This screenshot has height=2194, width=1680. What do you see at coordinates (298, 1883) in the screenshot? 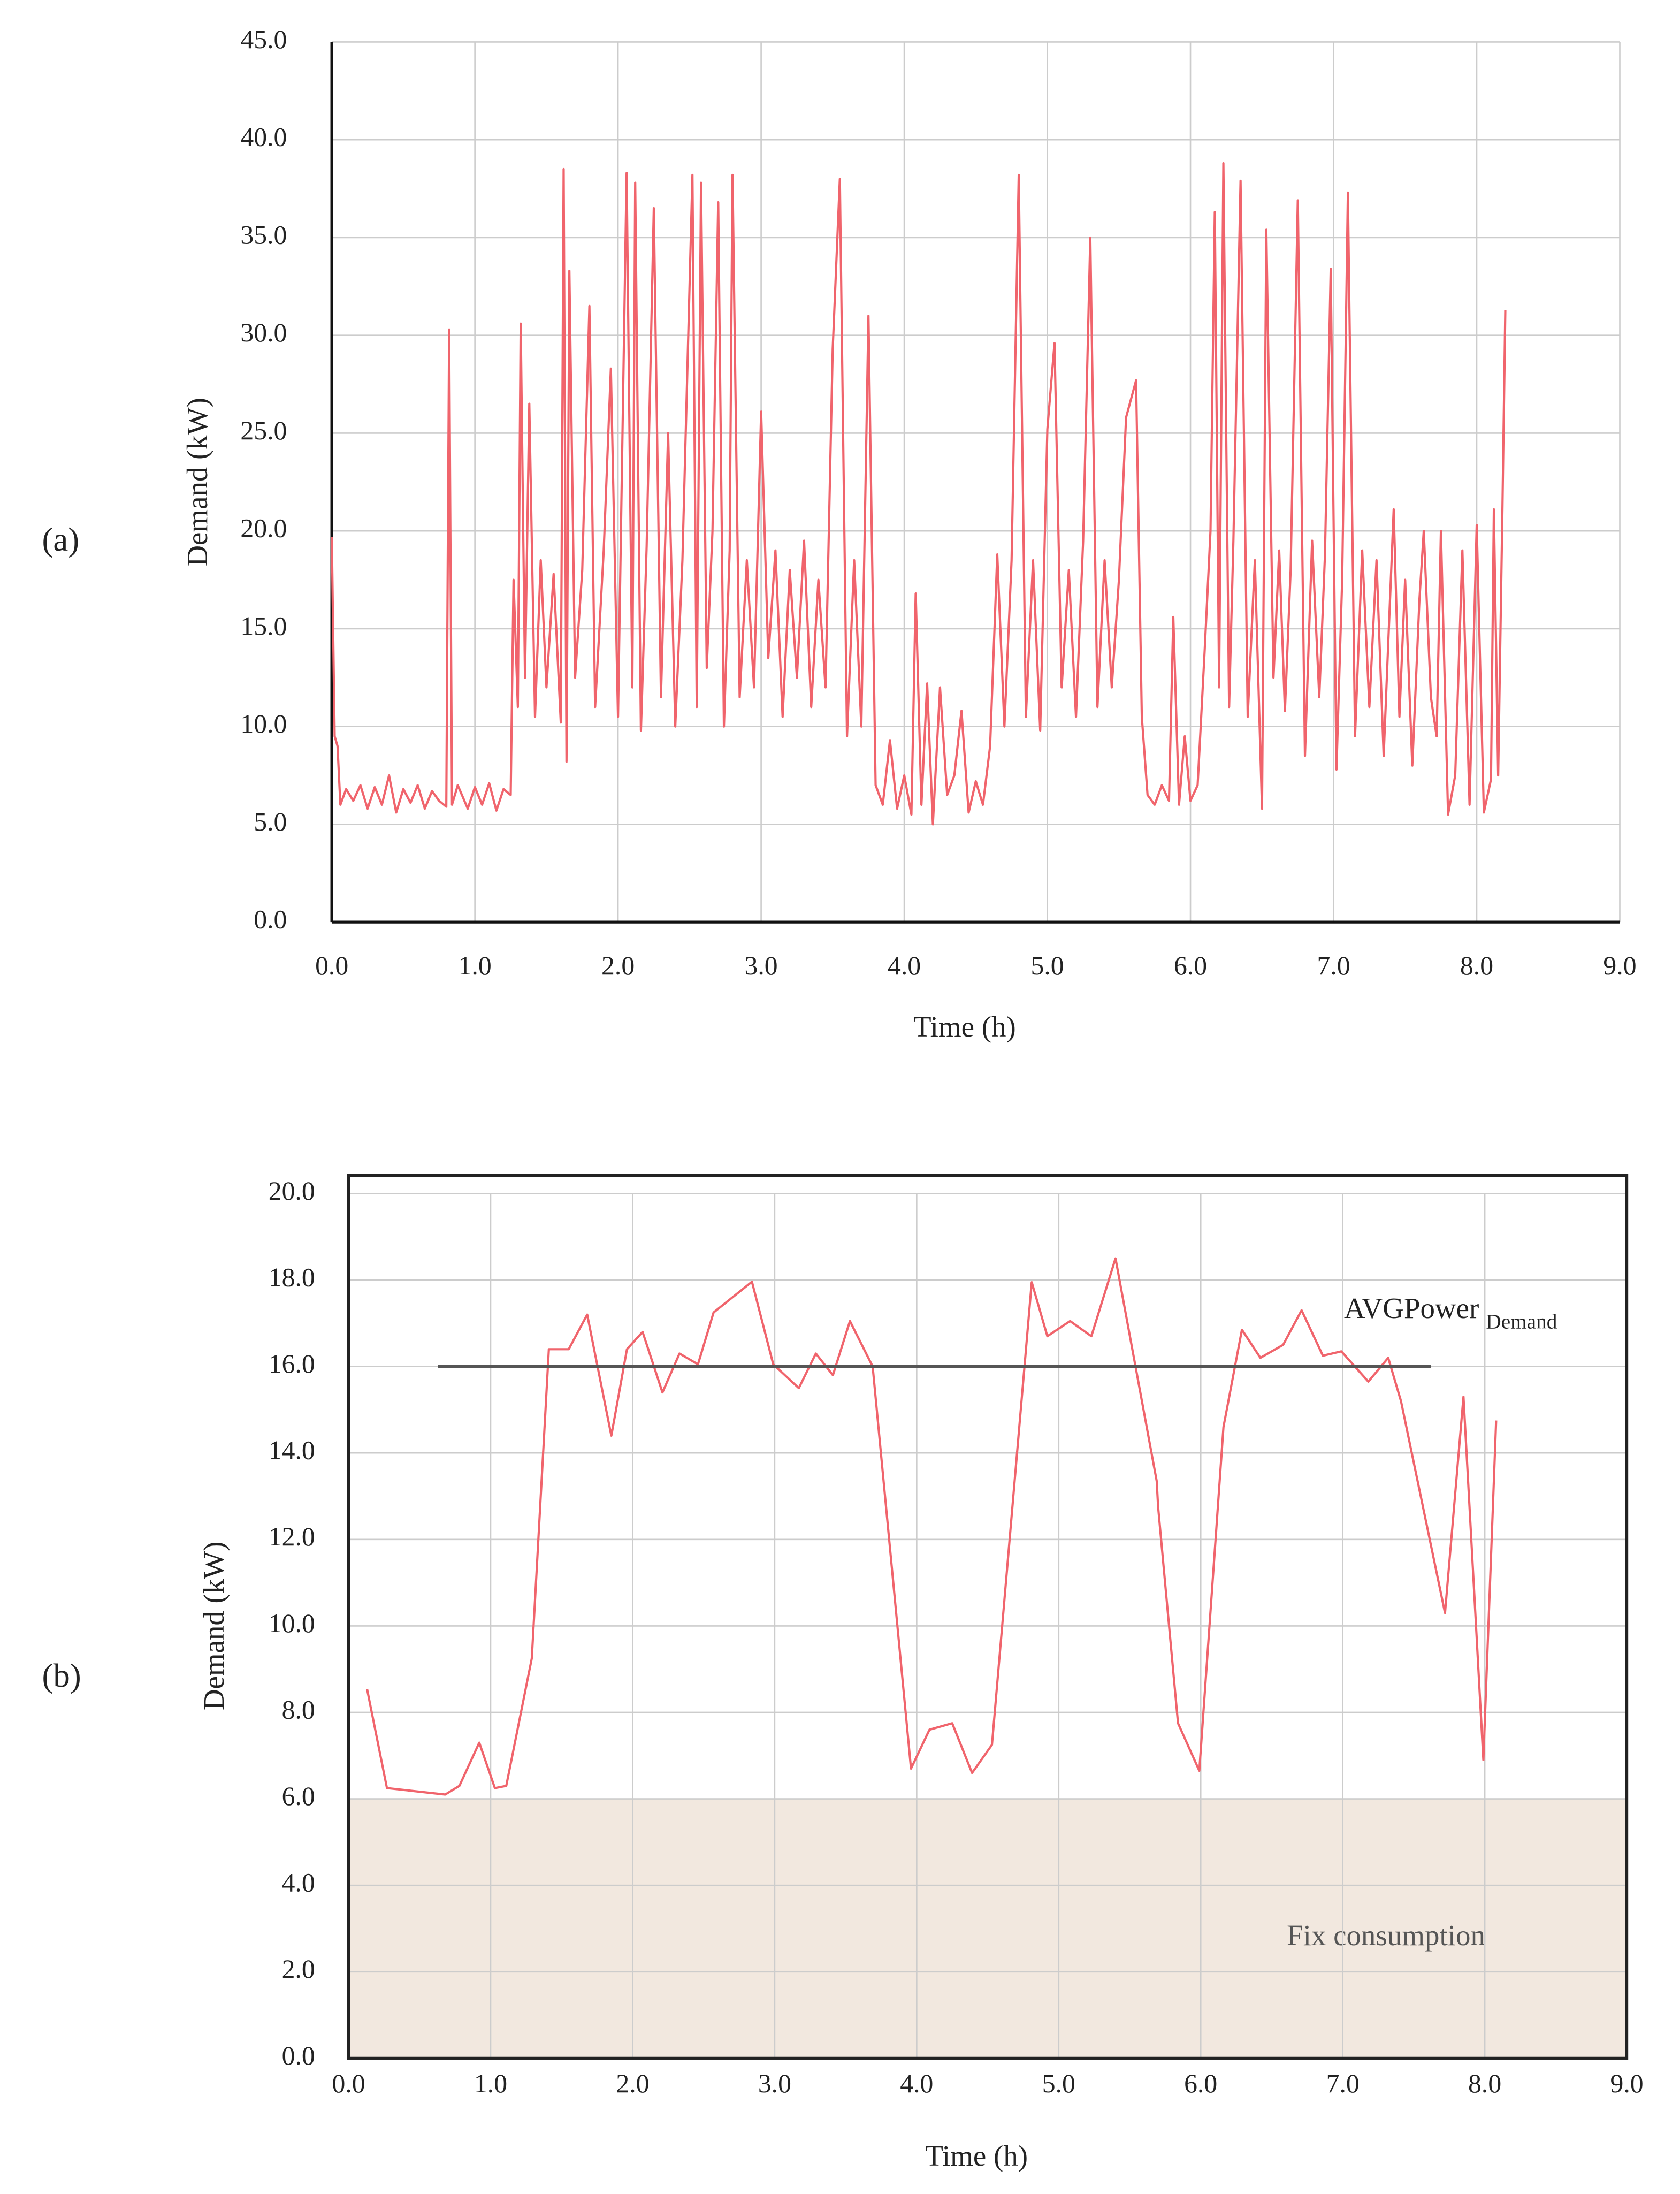
I see `y-tick-label: 4.0` at bounding box center [298, 1883].